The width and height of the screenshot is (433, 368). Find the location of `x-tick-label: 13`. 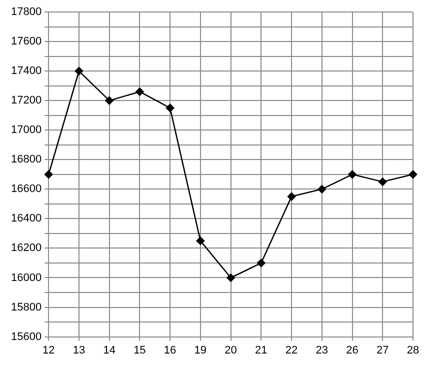

x-tick-label: 13 is located at coordinates (79, 350).